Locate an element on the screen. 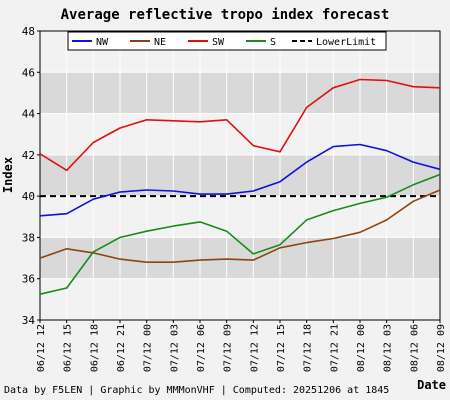  x-tick-label: 08/12 03 is located at coordinates (388, 348).